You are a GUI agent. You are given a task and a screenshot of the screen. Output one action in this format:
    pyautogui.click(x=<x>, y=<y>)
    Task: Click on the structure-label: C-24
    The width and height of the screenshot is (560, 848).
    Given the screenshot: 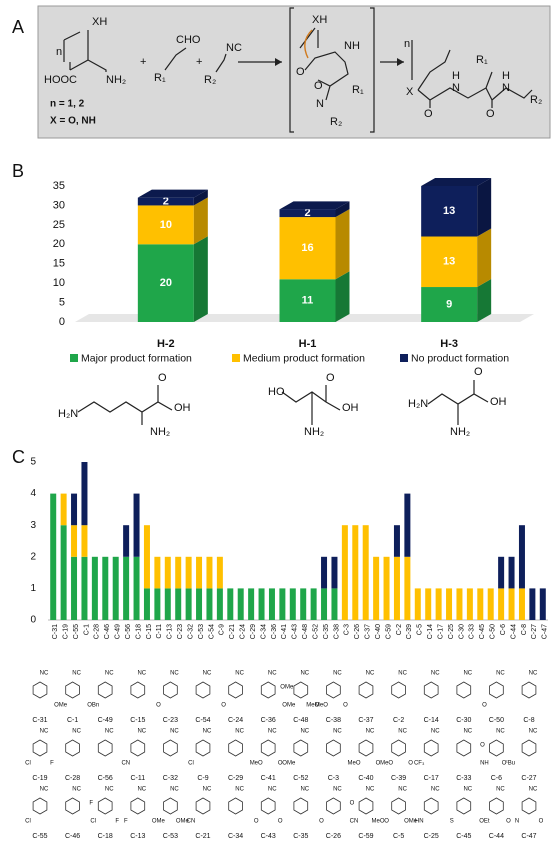 What is the action you would take?
    pyautogui.click(x=235, y=720)
    